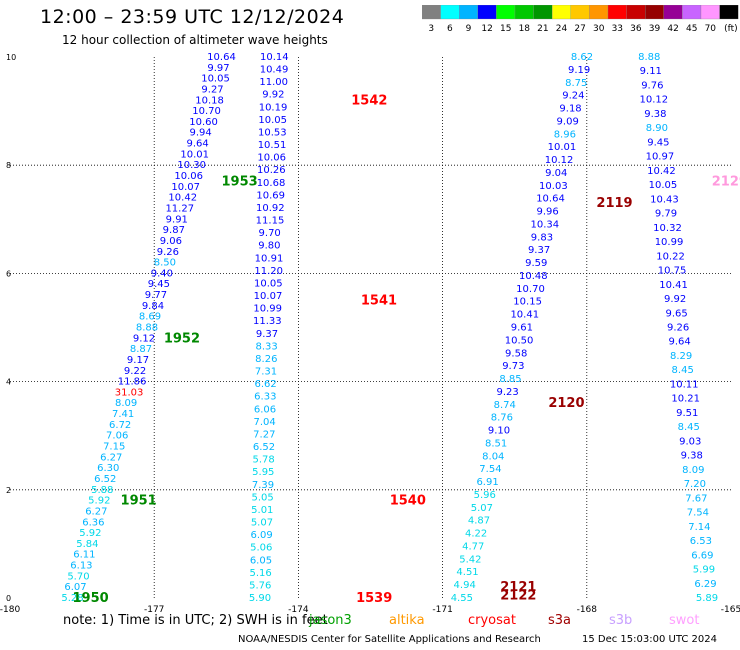  Describe the element at coordinates (87, 544) in the screenshot. I see `wave-height-value: 5.84` at that location.